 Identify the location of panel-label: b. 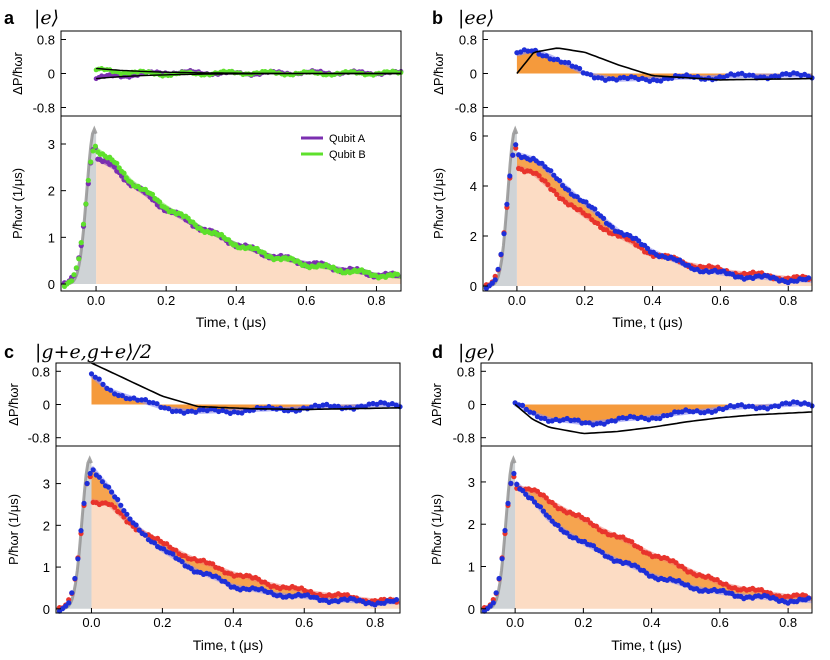
(437, 18).